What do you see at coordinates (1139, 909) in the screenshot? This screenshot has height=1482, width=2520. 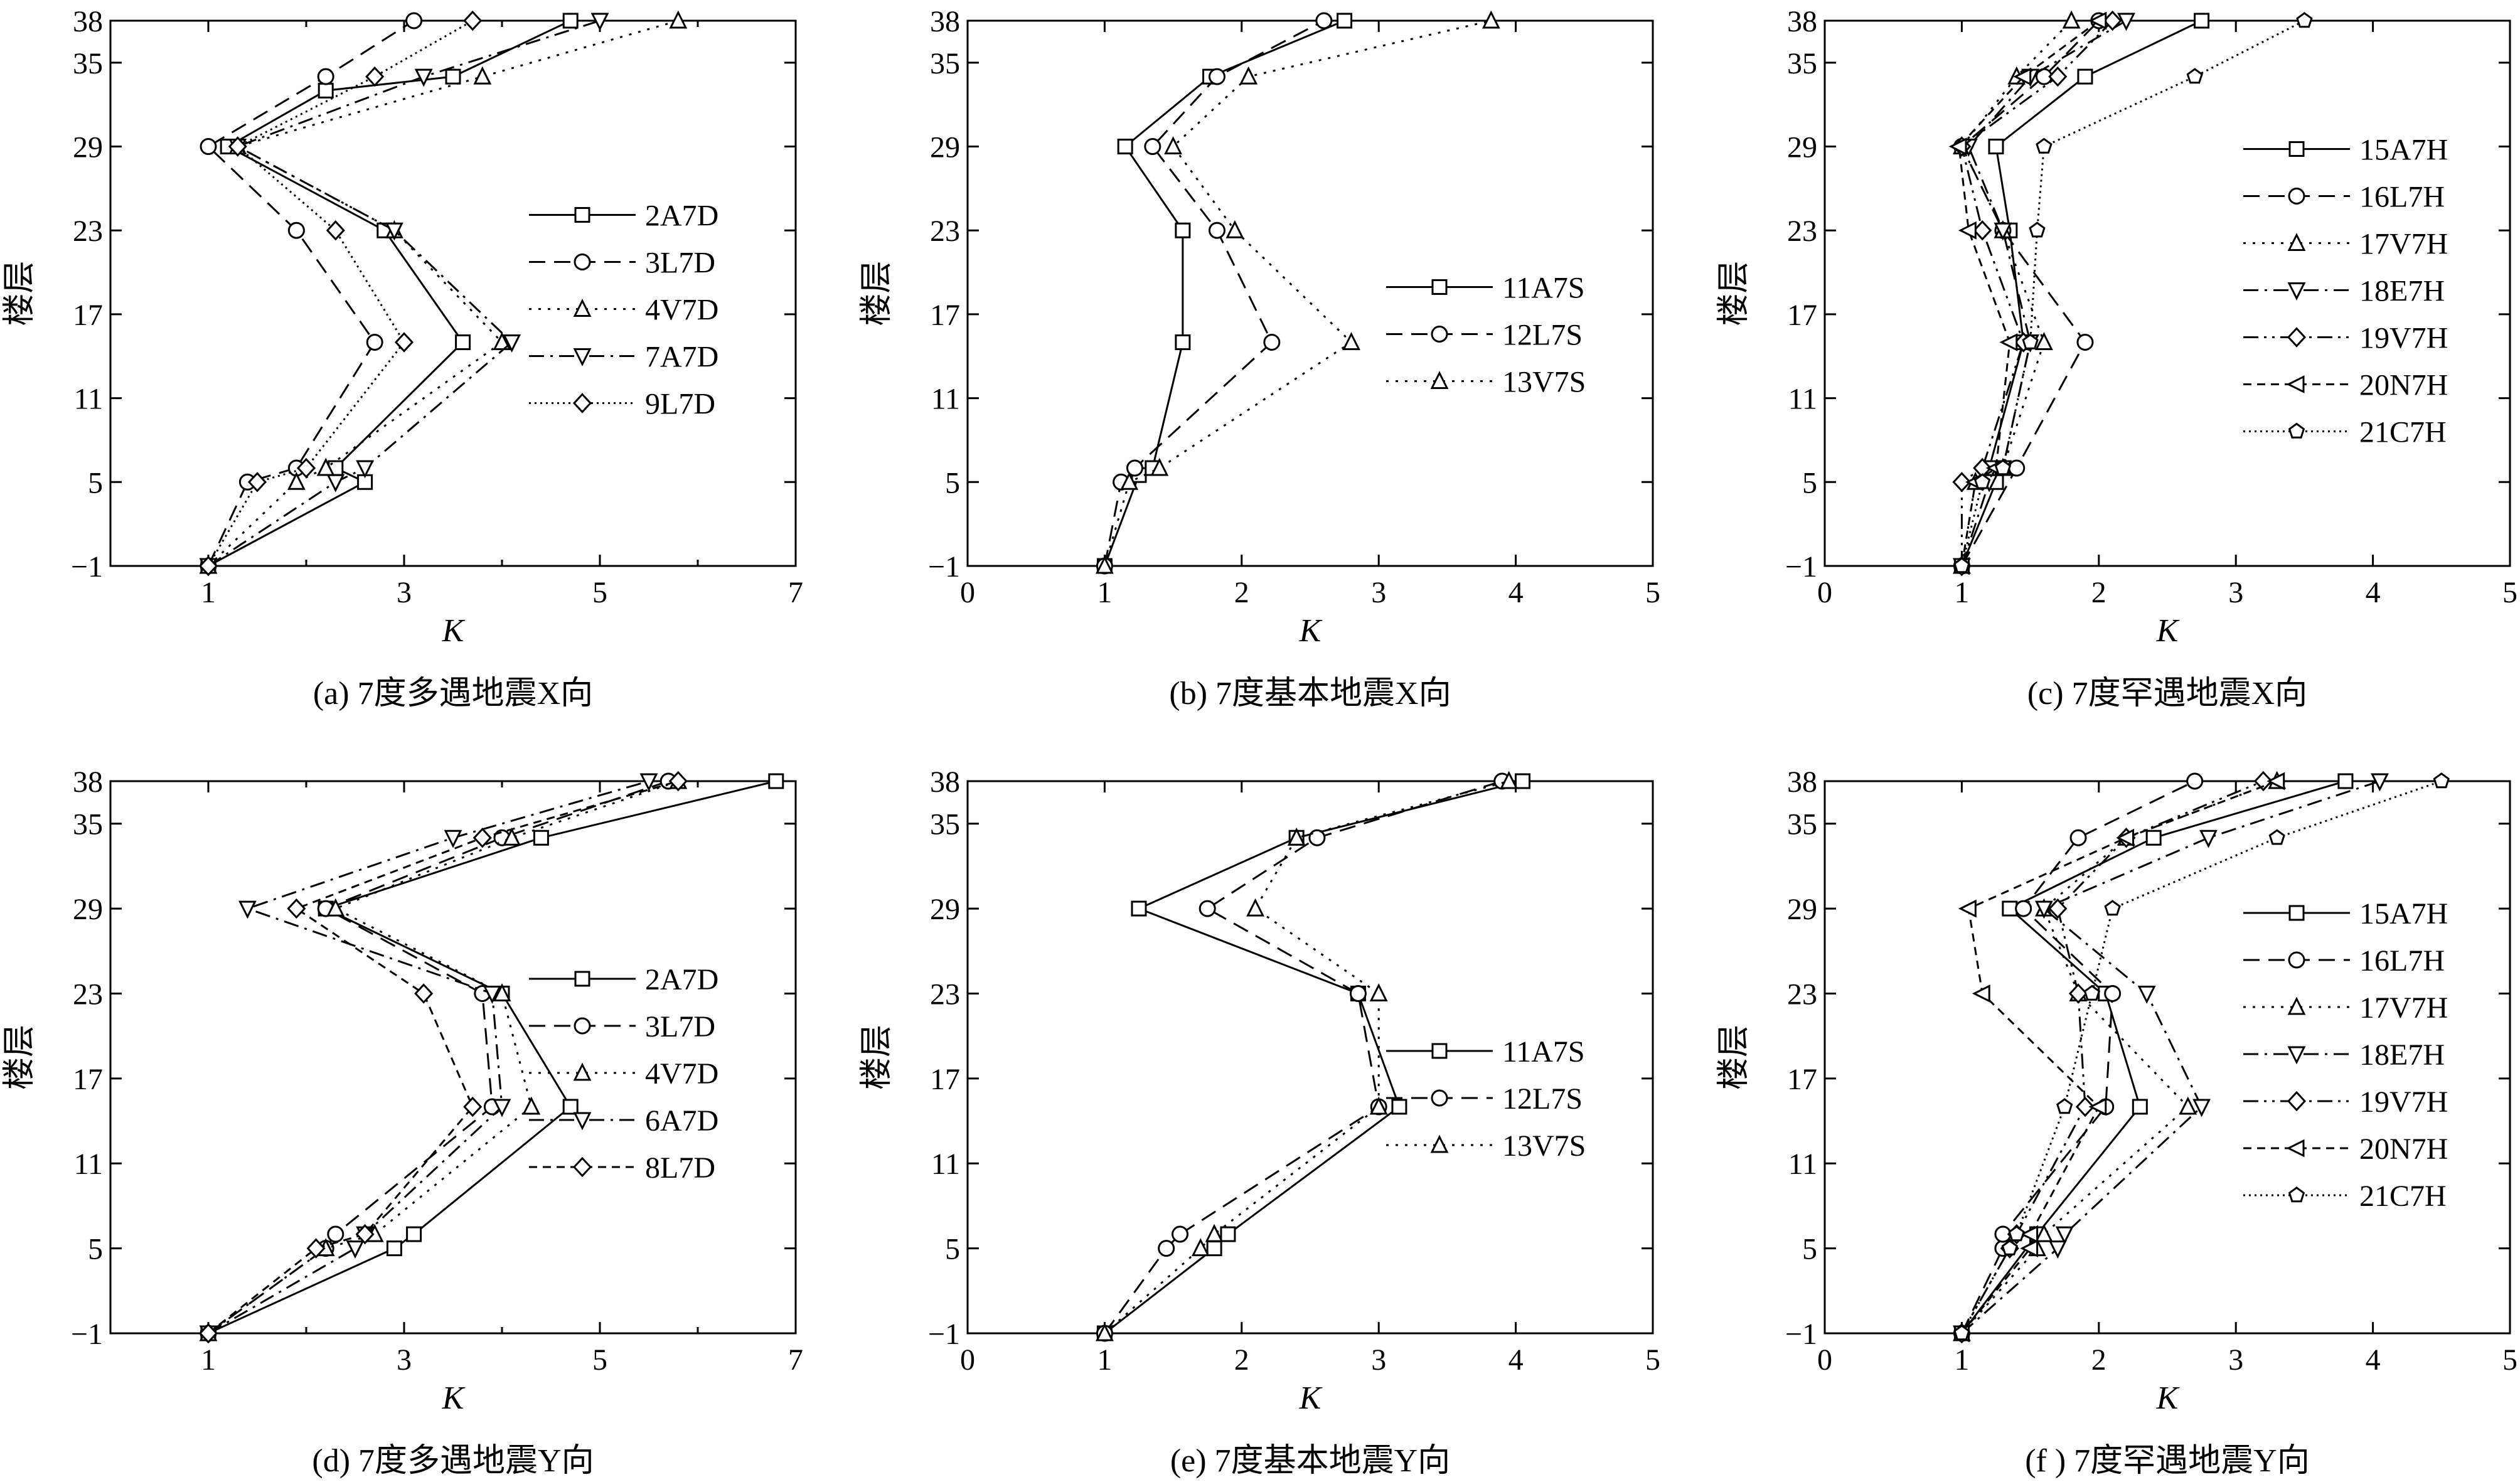 I see `data-point-11A7S` at bounding box center [1139, 909].